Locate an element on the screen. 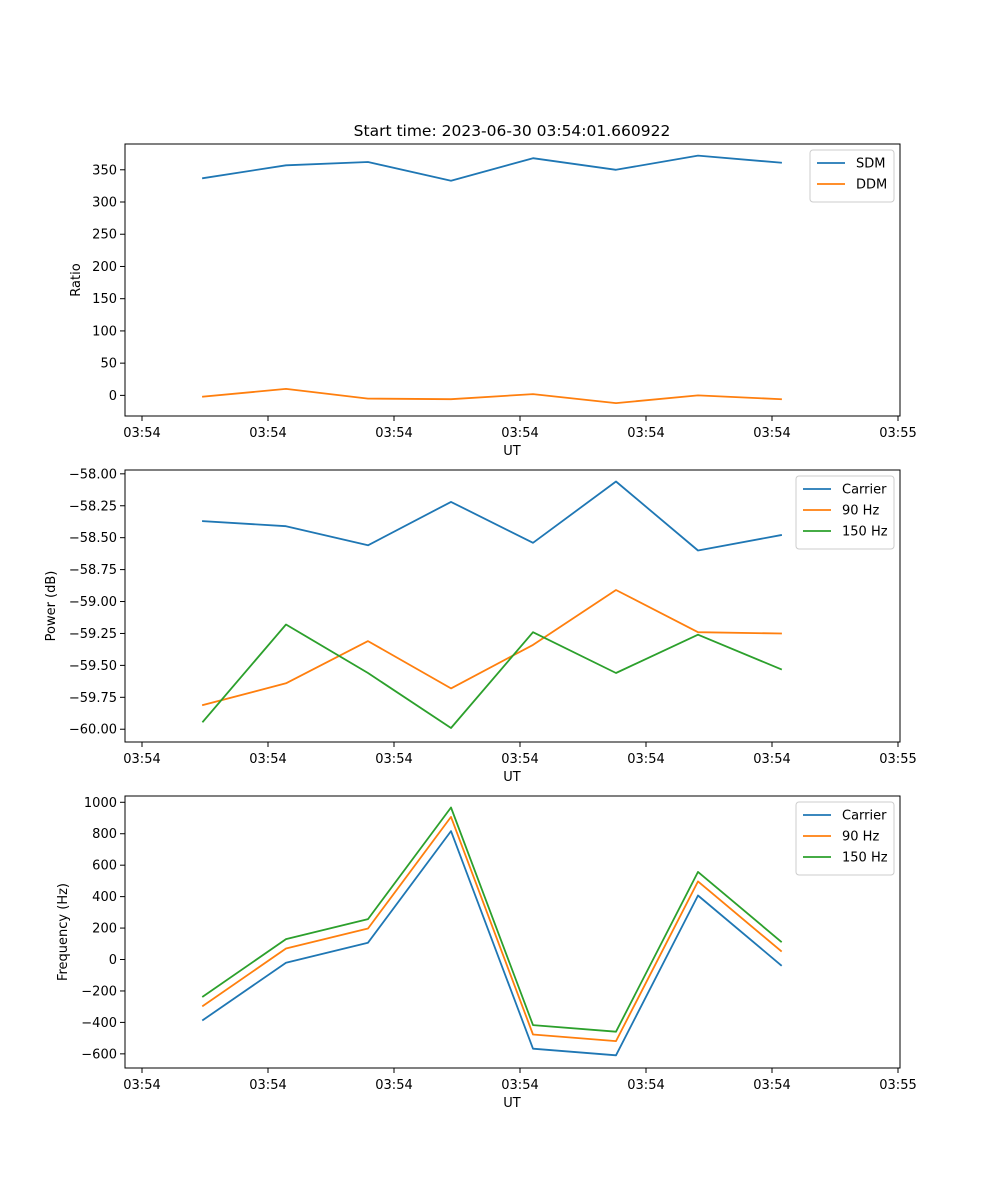  y-tick-label: 250 is located at coordinates (104, 235).